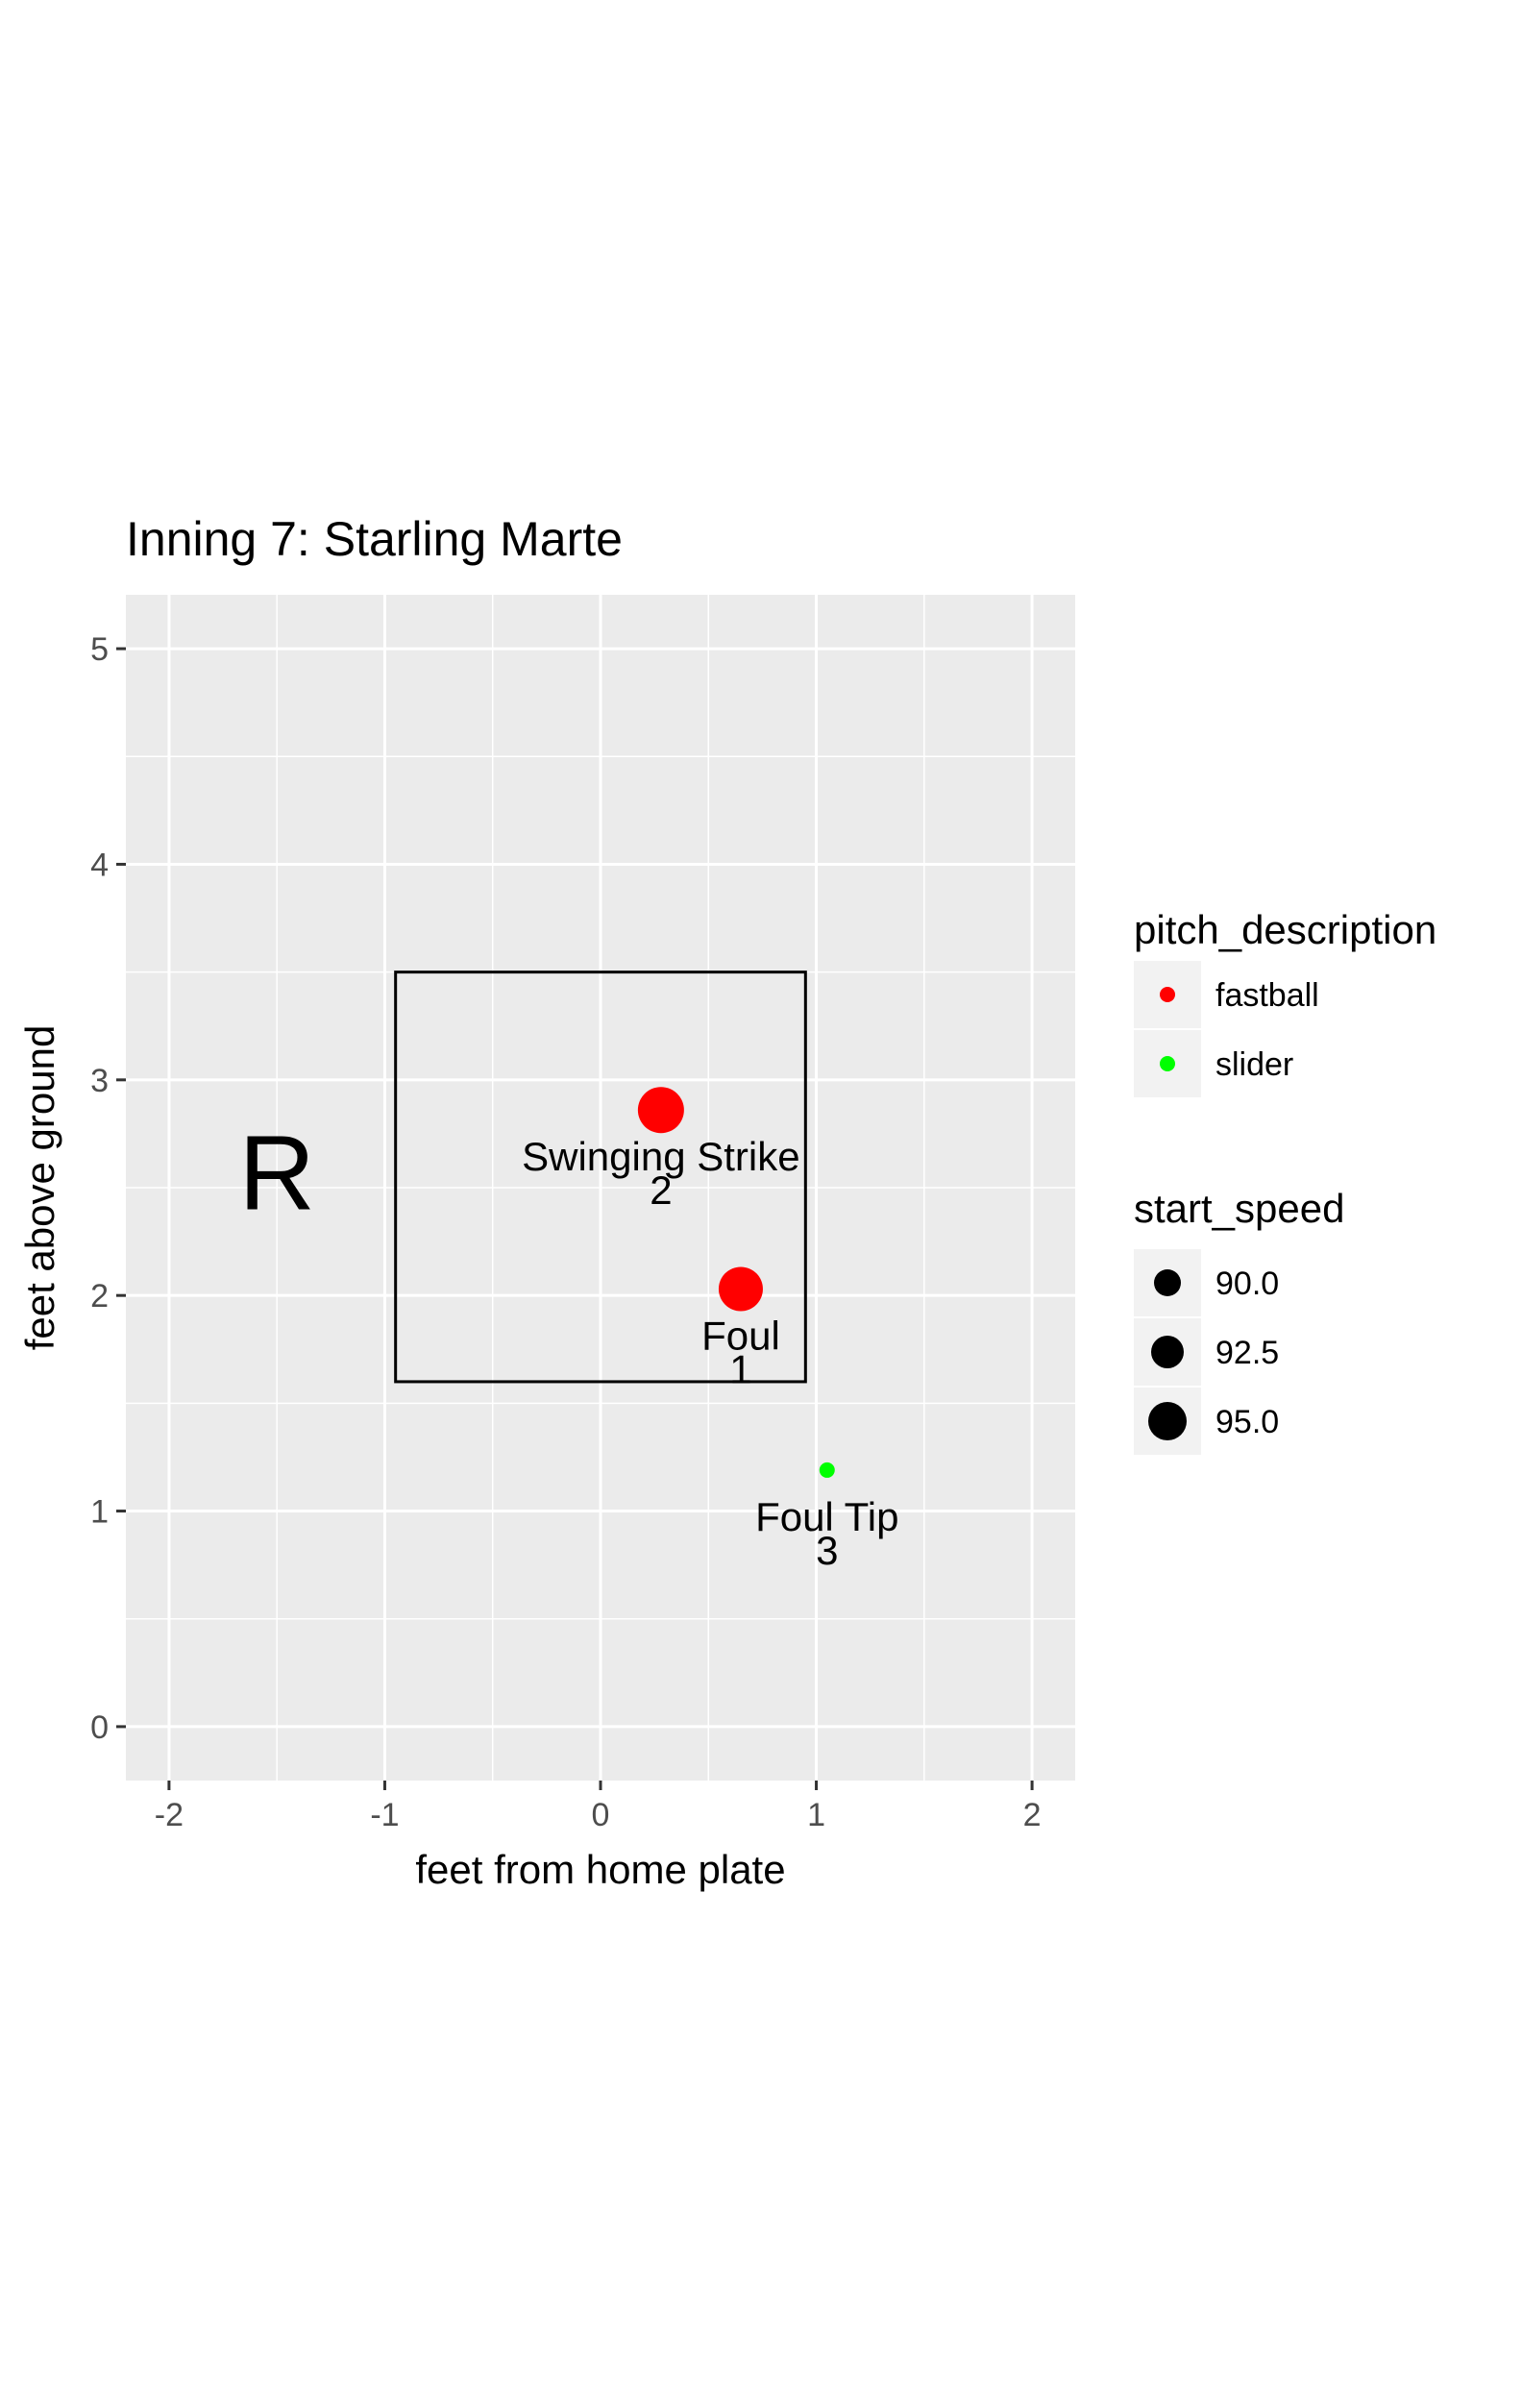 The image size is (1522, 2408). What do you see at coordinates (1285, 929) in the screenshot?
I see `color-legend-title: pitch_description` at bounding box center [1285, 929].